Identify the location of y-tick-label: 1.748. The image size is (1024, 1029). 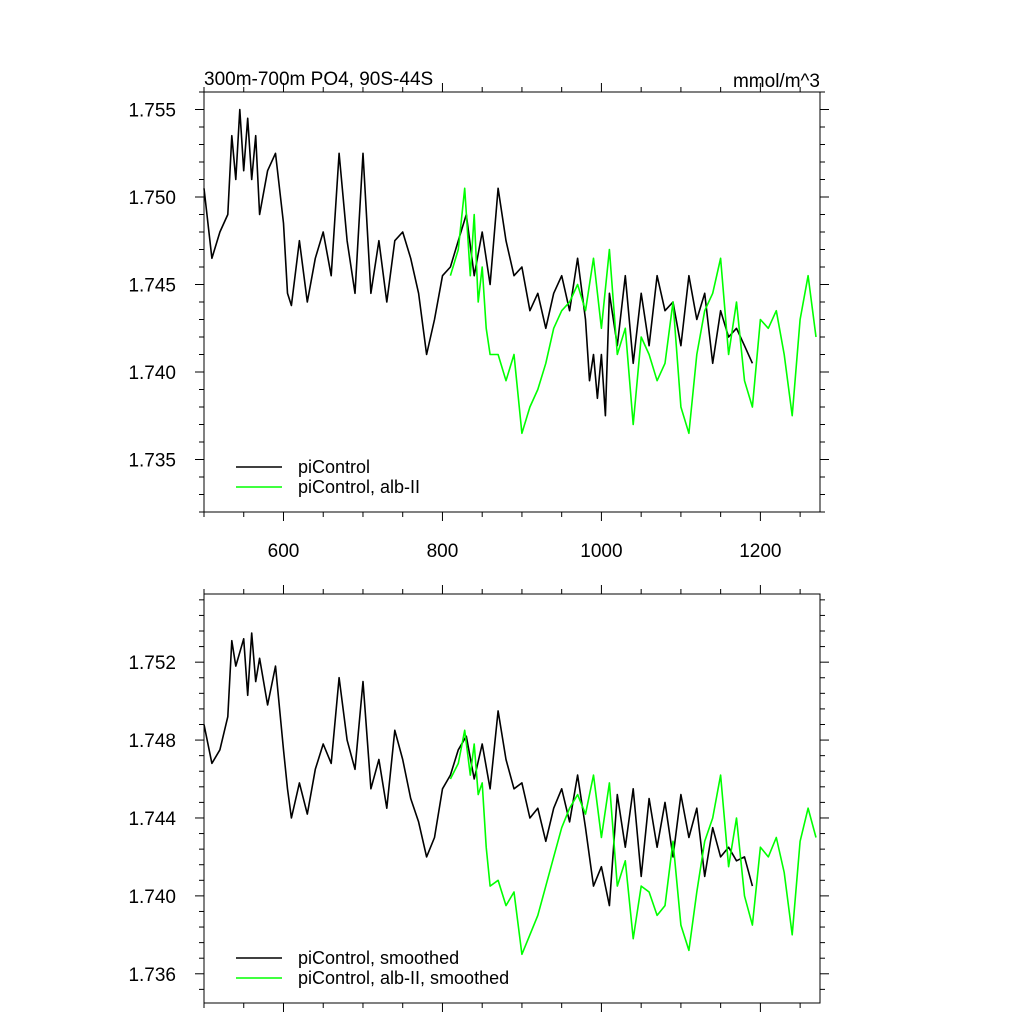
(152, 741).